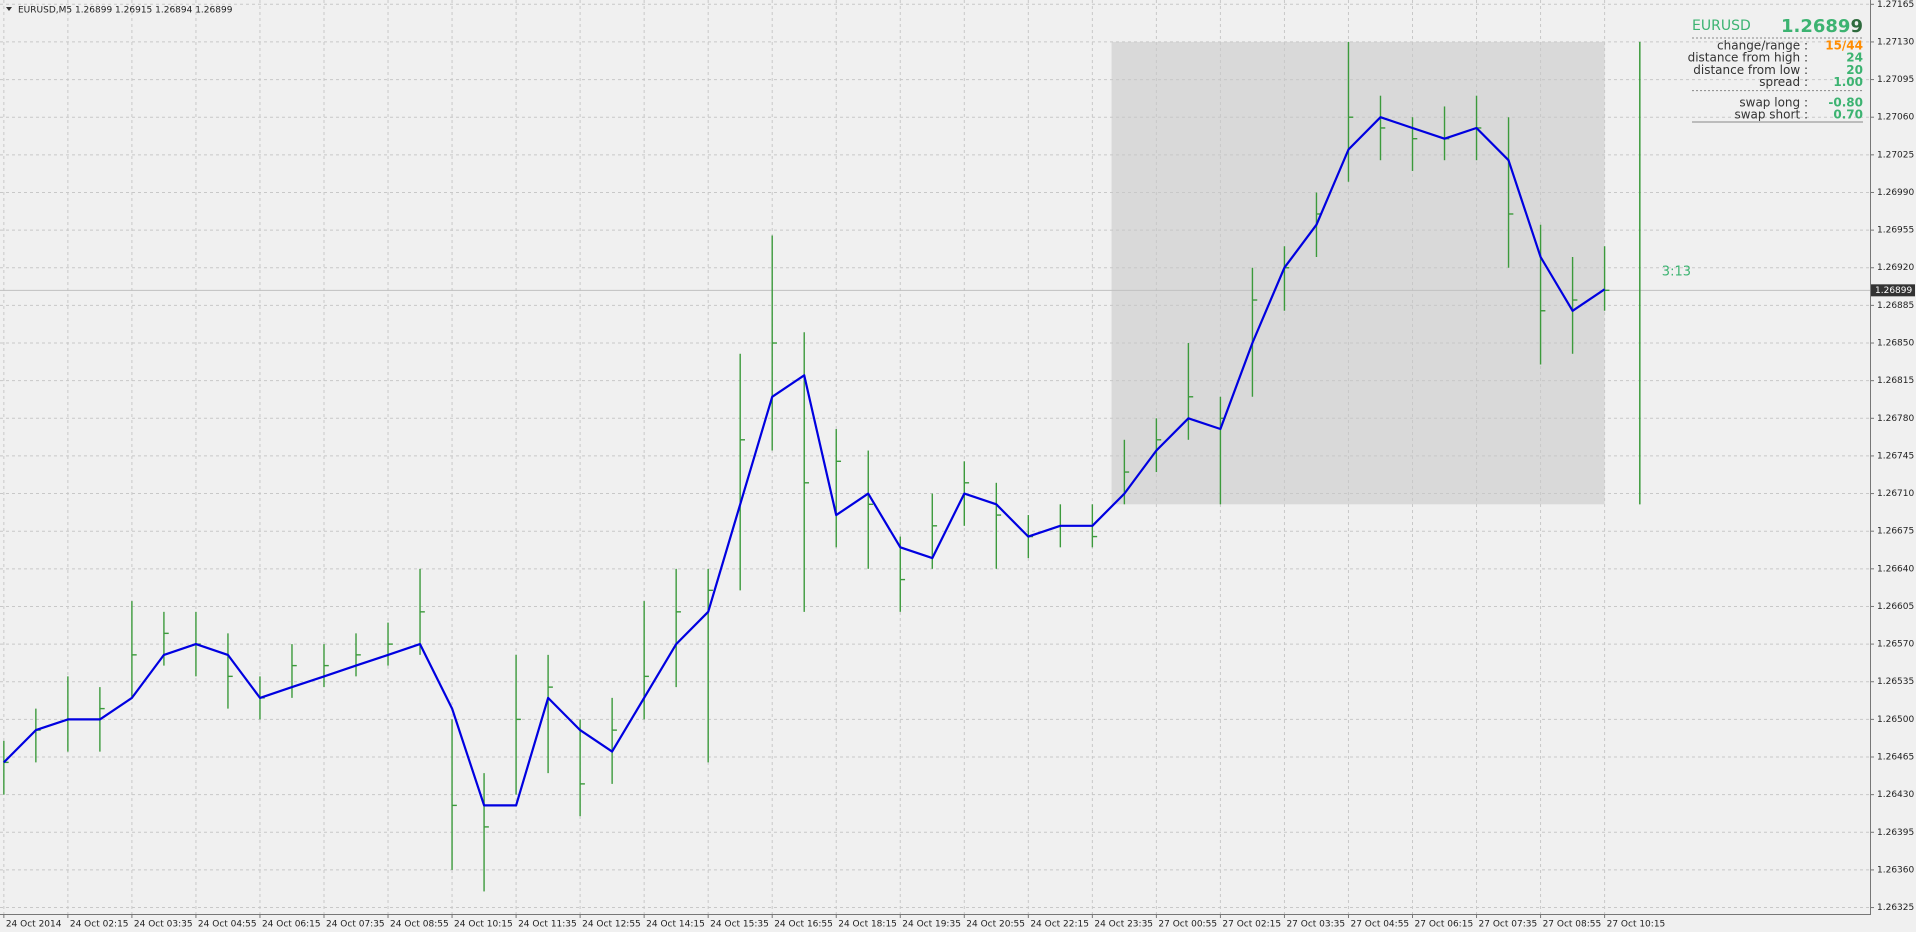  What do you see at coordinates (1123, 925) in the screenshot?
I see `x-tick-label: 24 Oct 23:35` at bounding box center [1123, 925].